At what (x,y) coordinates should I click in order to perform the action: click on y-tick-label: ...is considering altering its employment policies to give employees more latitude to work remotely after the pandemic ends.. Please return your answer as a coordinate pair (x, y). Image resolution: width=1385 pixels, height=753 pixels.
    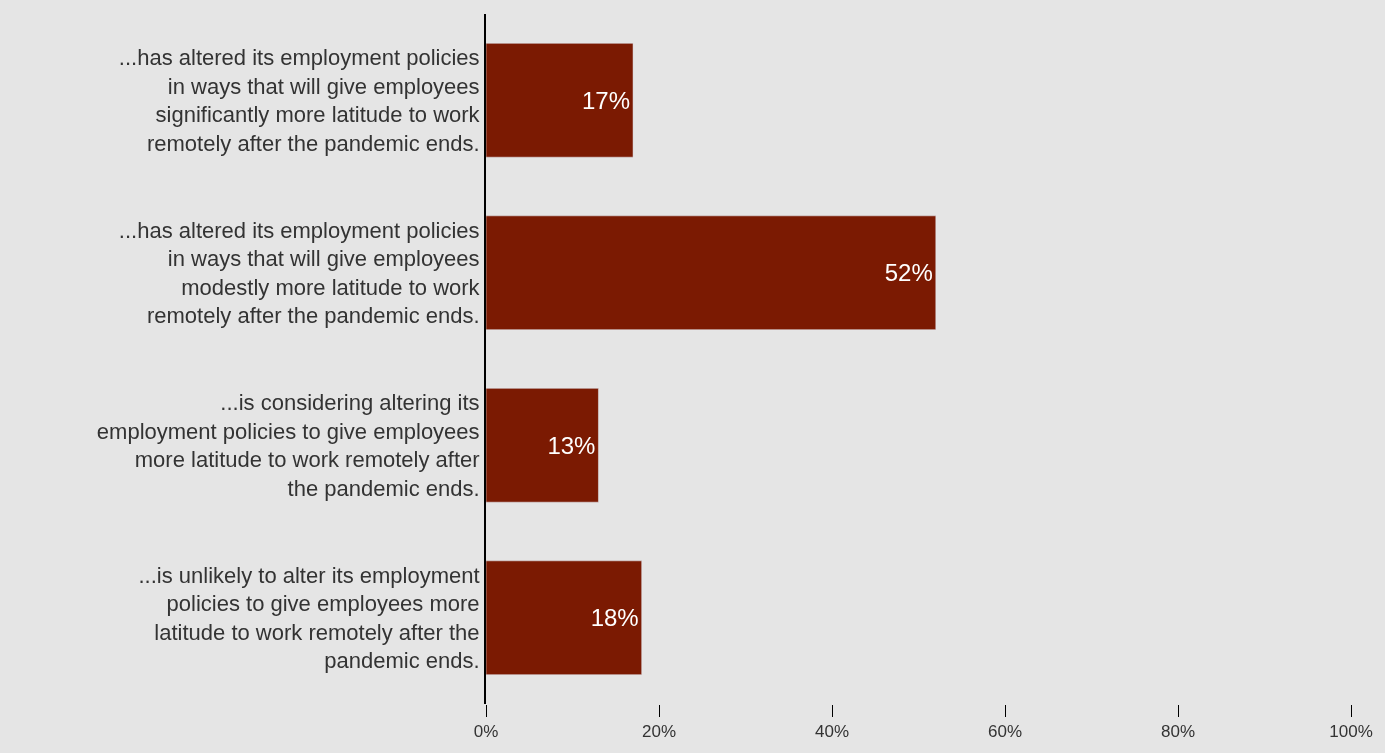
    Looking at the image, I should click on (288, 445).